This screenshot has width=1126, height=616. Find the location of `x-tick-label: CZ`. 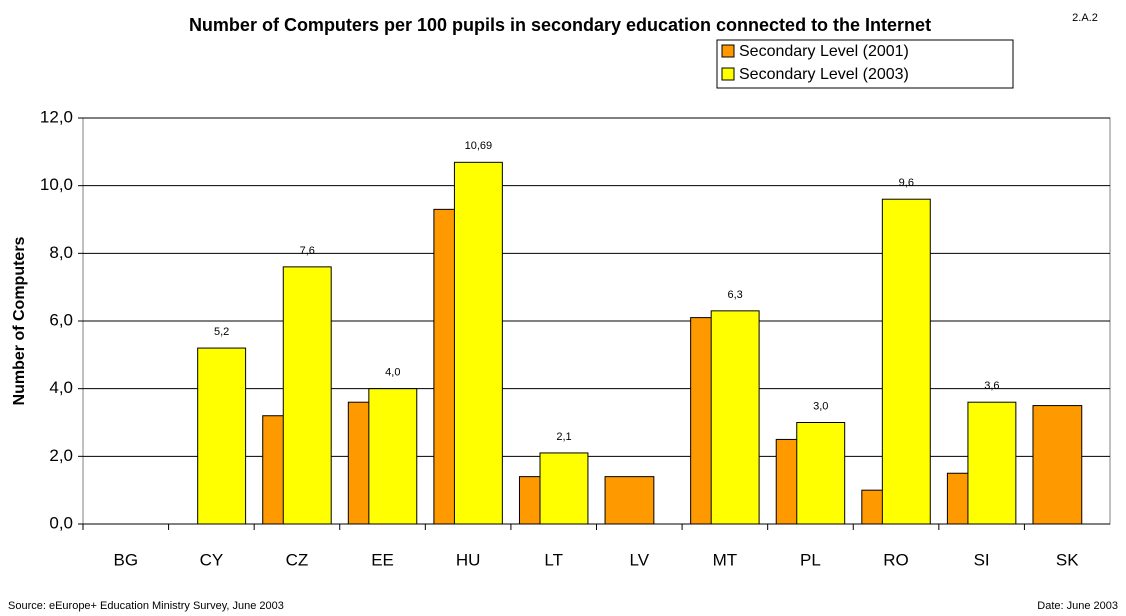

x-tick-label: CZ is located at coordinates (297, 559).